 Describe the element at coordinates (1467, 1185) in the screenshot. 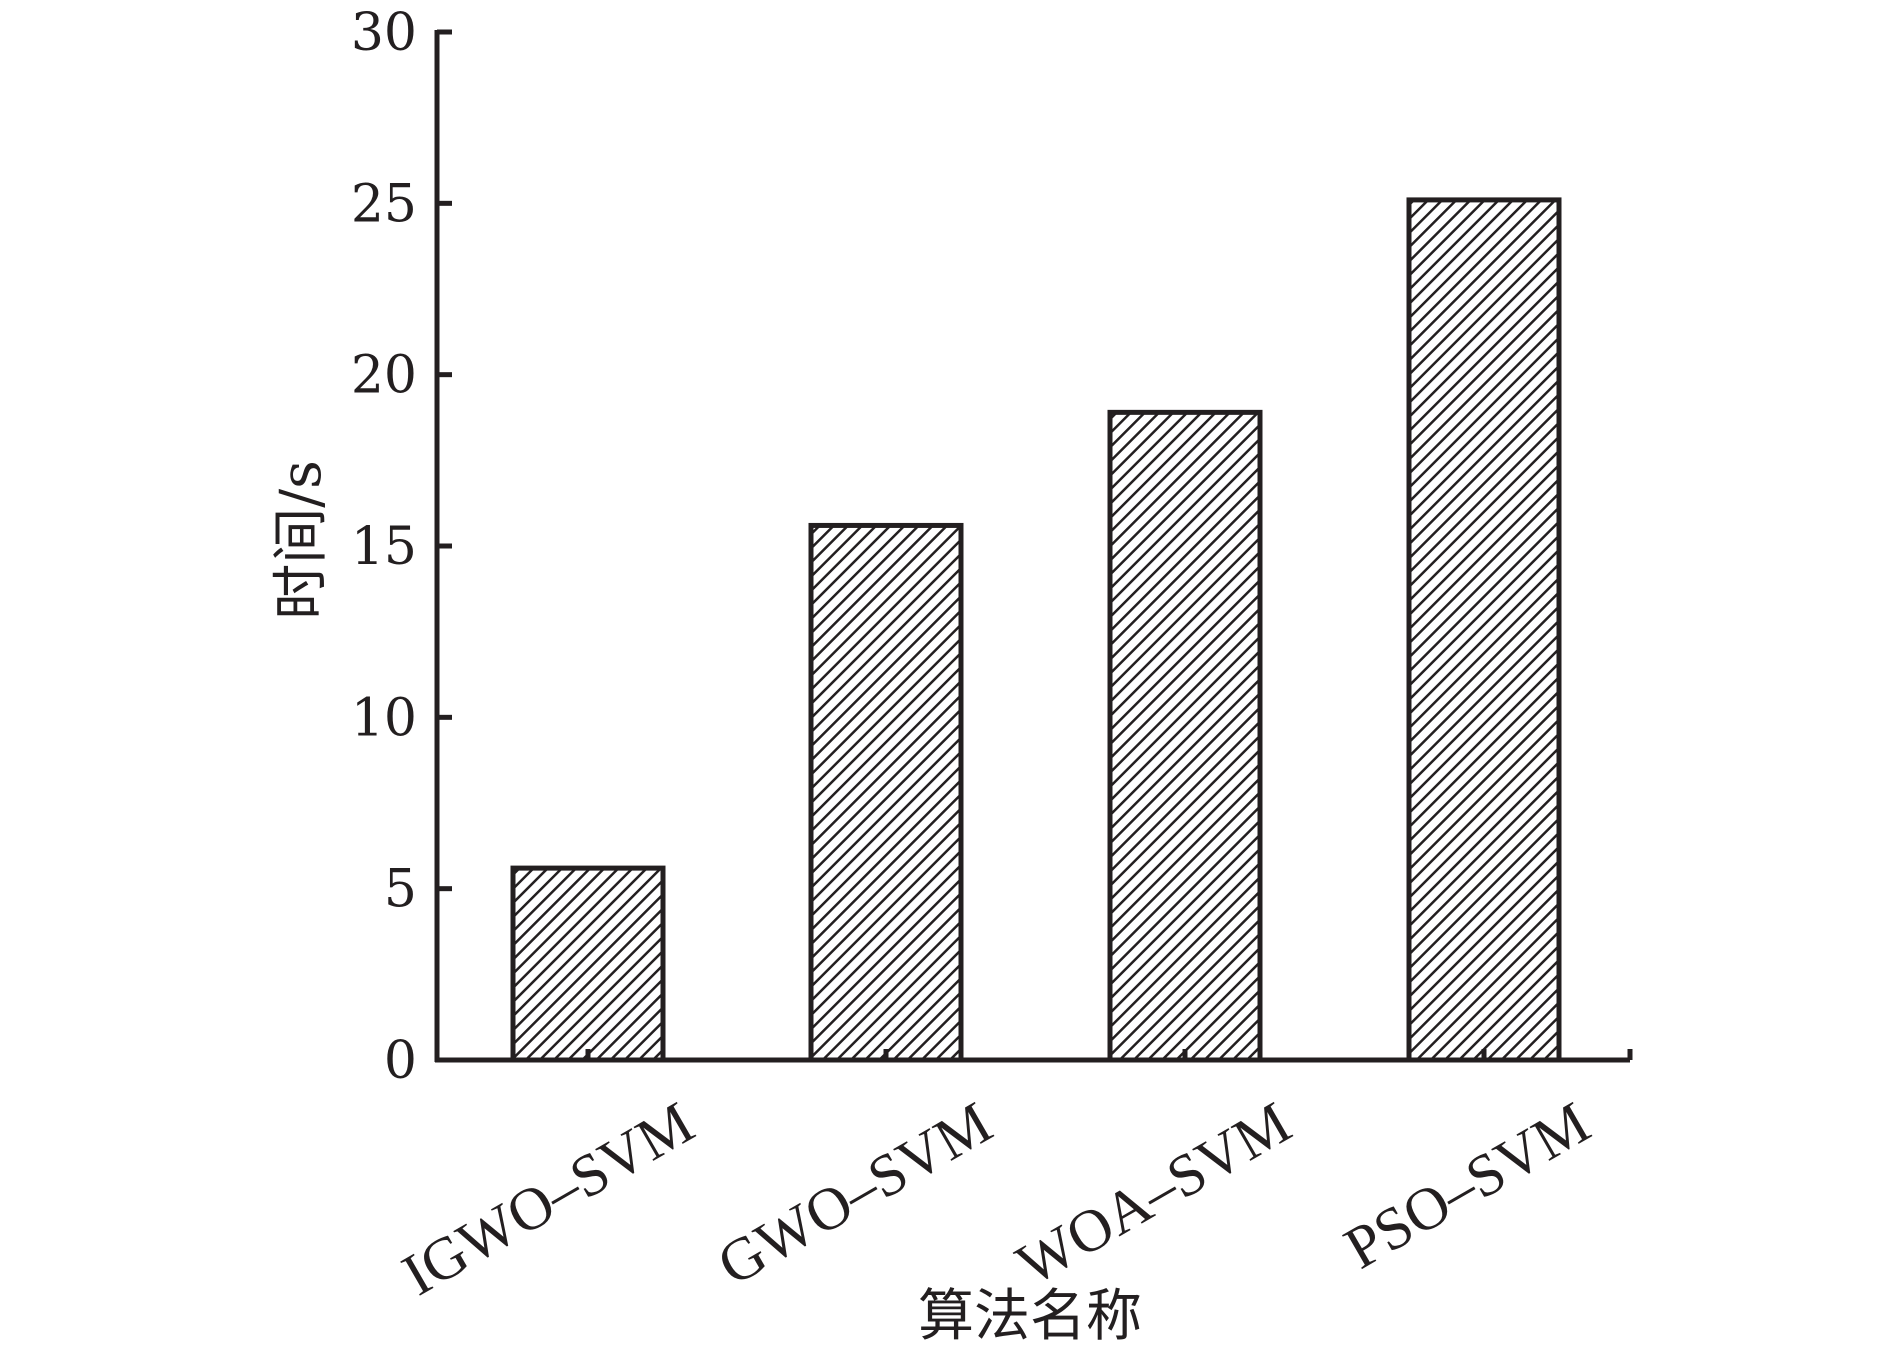

I see `x-tick-label-4: PSO–SVM` at that location.